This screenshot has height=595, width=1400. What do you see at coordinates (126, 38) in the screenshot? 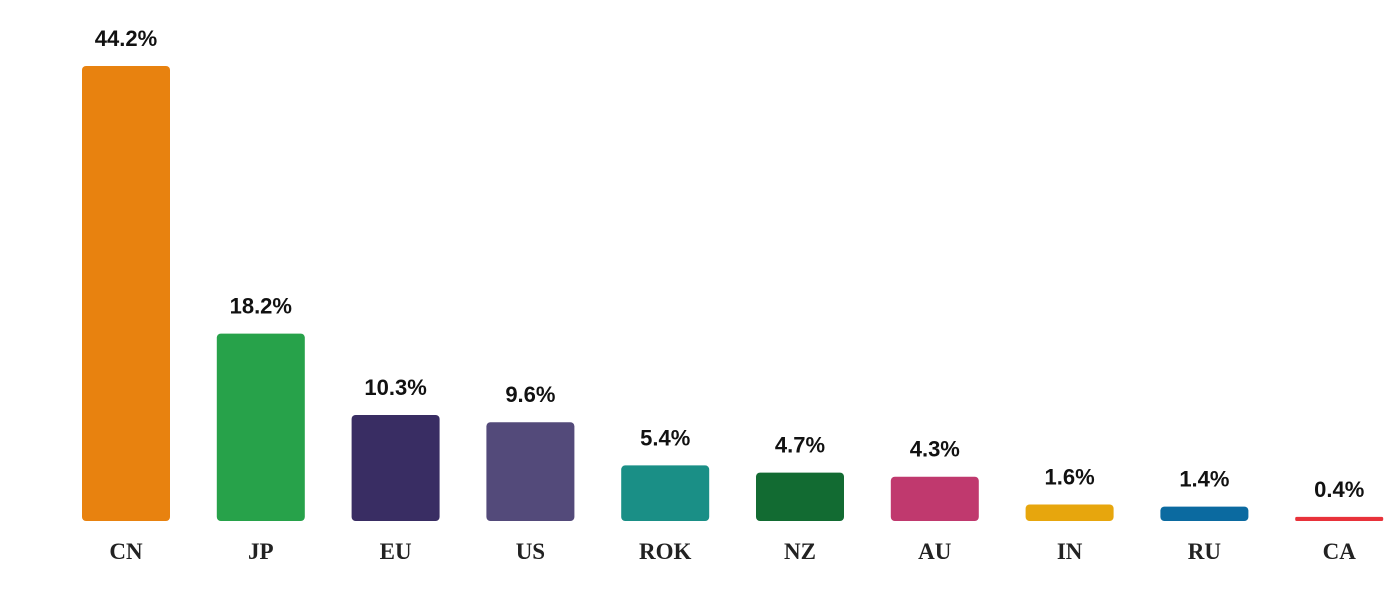
I see `value-label-cn: 44.2%` at bounding box center [126, 38].